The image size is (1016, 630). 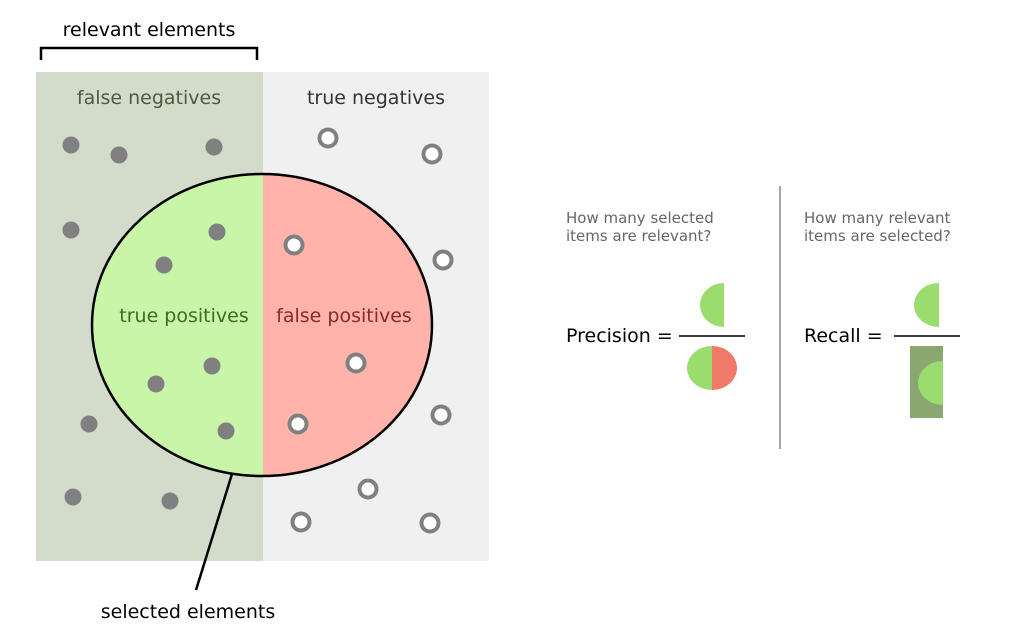 What do you see at coordinates (638, 236) in the screenshot?
I see `precision-question-line2: items are relevant?` at bounding box center [638, 236].